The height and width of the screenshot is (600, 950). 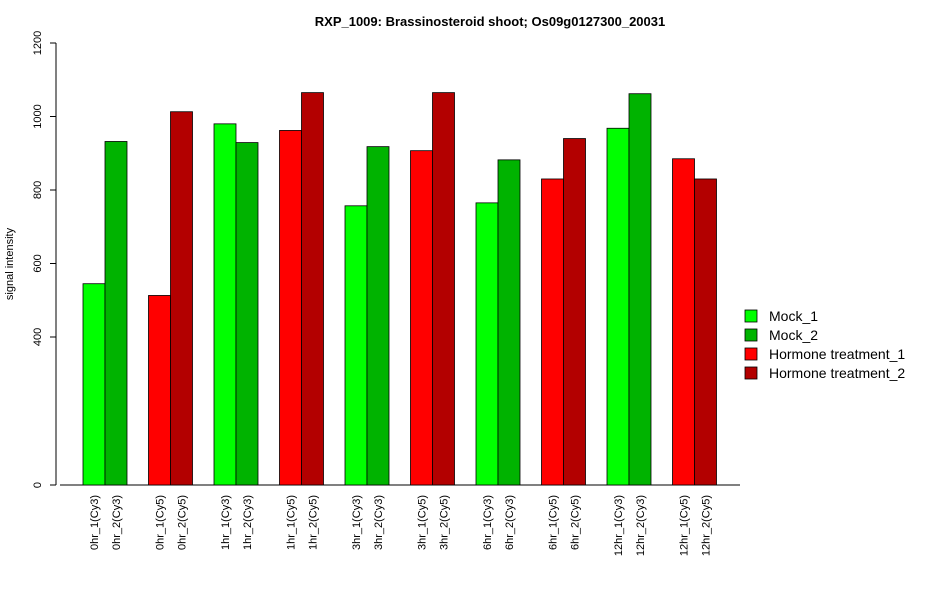 What do you see at coordinates (685, 525) in the screenshot?
I see `x-tick-label: 12hr_1(Cy5)` at bounding box center [685, 525].